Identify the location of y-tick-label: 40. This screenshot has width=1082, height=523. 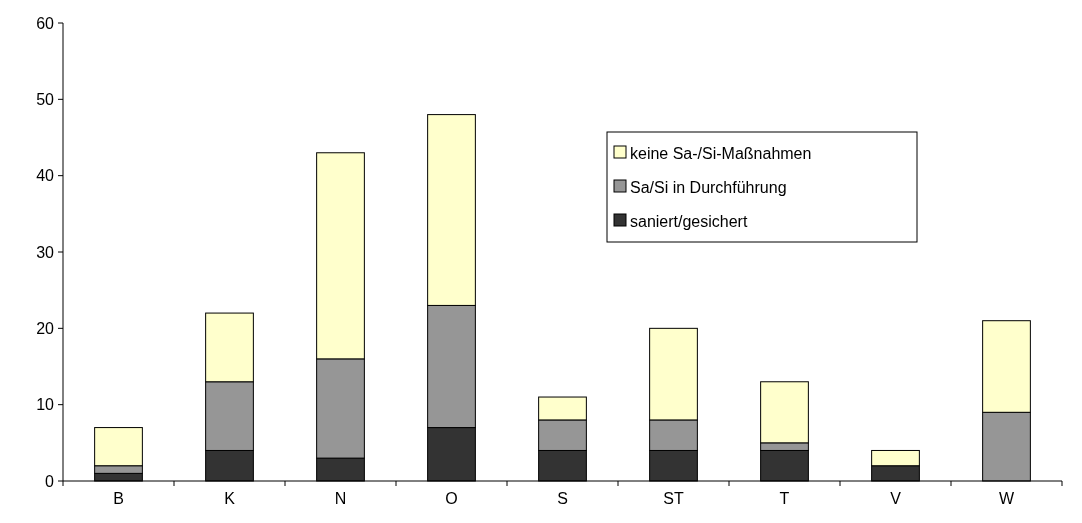
(45, 176).